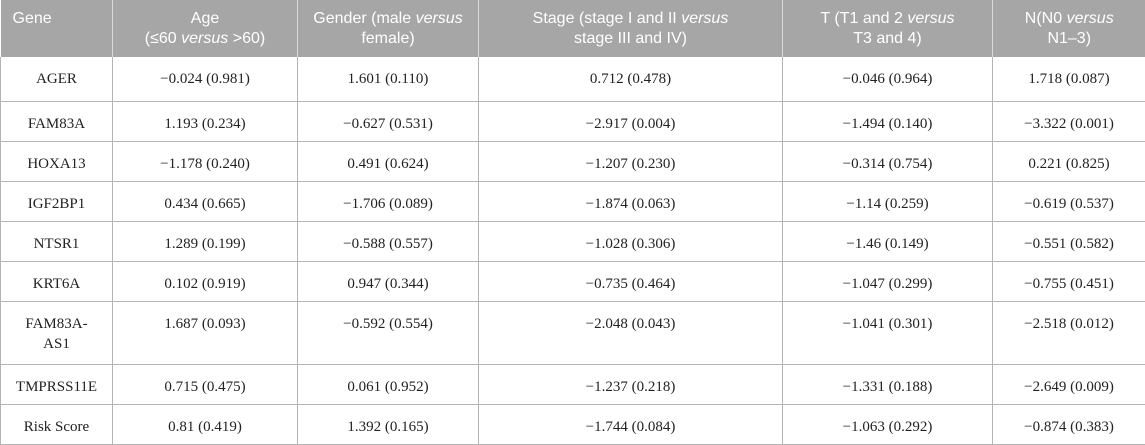 This screenshot has width=1145, height=445. What do you see at coordinates (888, 384) in the screenshot?
I see `t-cell: −1.331 (0.188)` at bounding box center [888, 384].